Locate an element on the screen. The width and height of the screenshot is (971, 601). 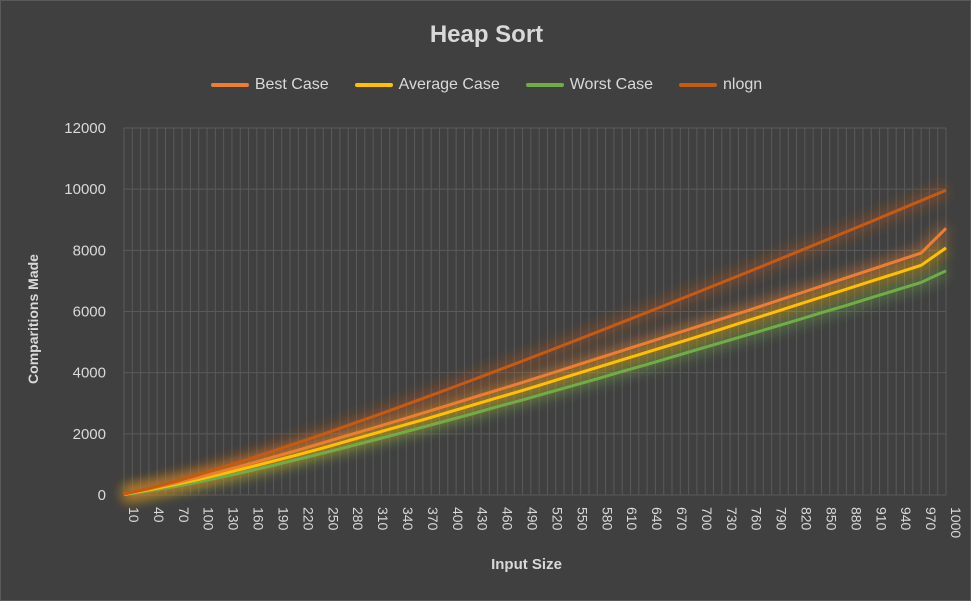
x-tick-label: 820 is located at coordinates (807, 519).